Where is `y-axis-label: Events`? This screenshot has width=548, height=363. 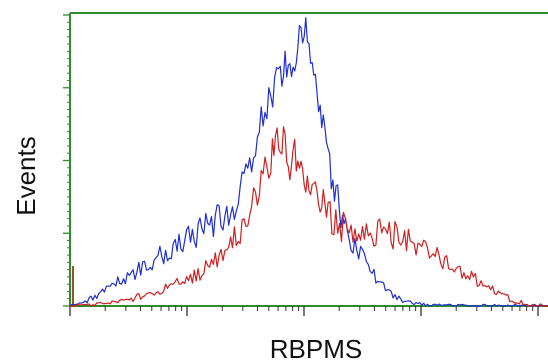 y-axis-label: Events is located at coordinates (26, 176).